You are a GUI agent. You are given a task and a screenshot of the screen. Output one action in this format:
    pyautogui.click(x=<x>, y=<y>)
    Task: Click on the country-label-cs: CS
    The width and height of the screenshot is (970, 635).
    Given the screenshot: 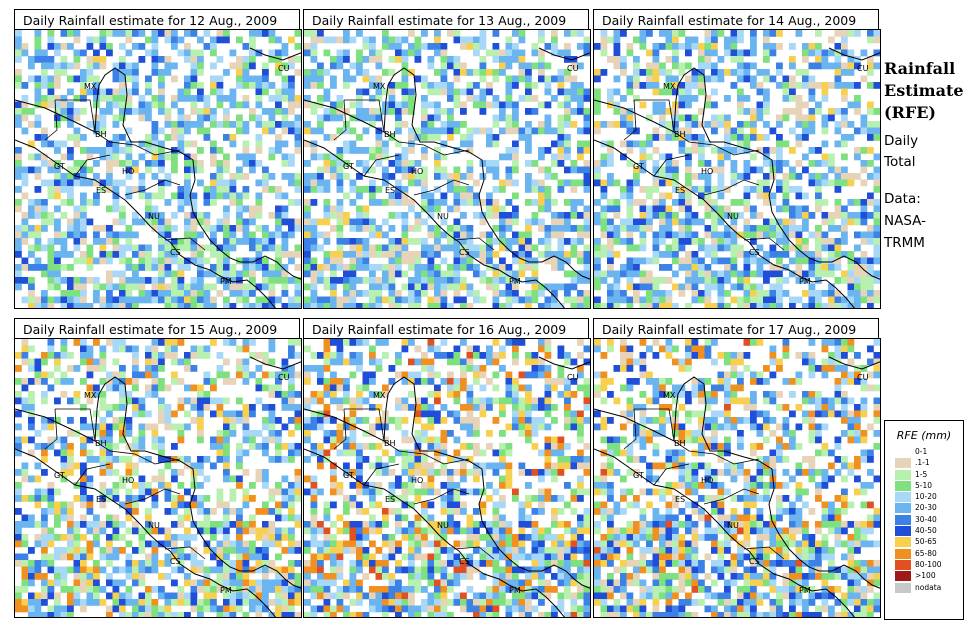 What is the action you would take?
    pyautogui.click(x=175, y=252)
    